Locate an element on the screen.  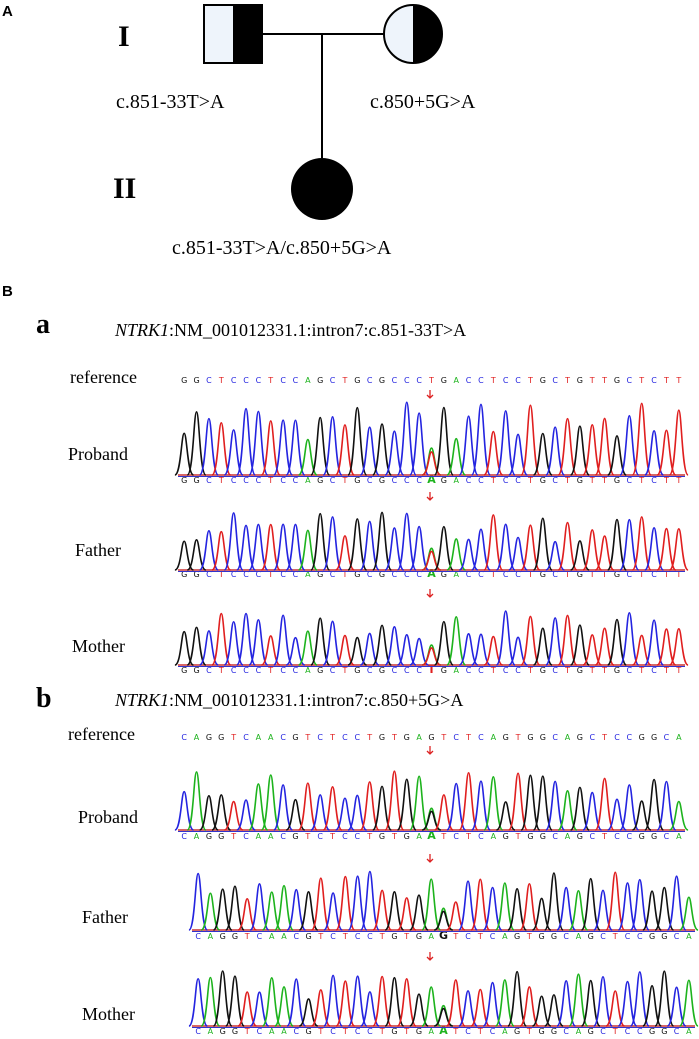
variant-label: c.850+5G>A is located at coordinates (423, 102).